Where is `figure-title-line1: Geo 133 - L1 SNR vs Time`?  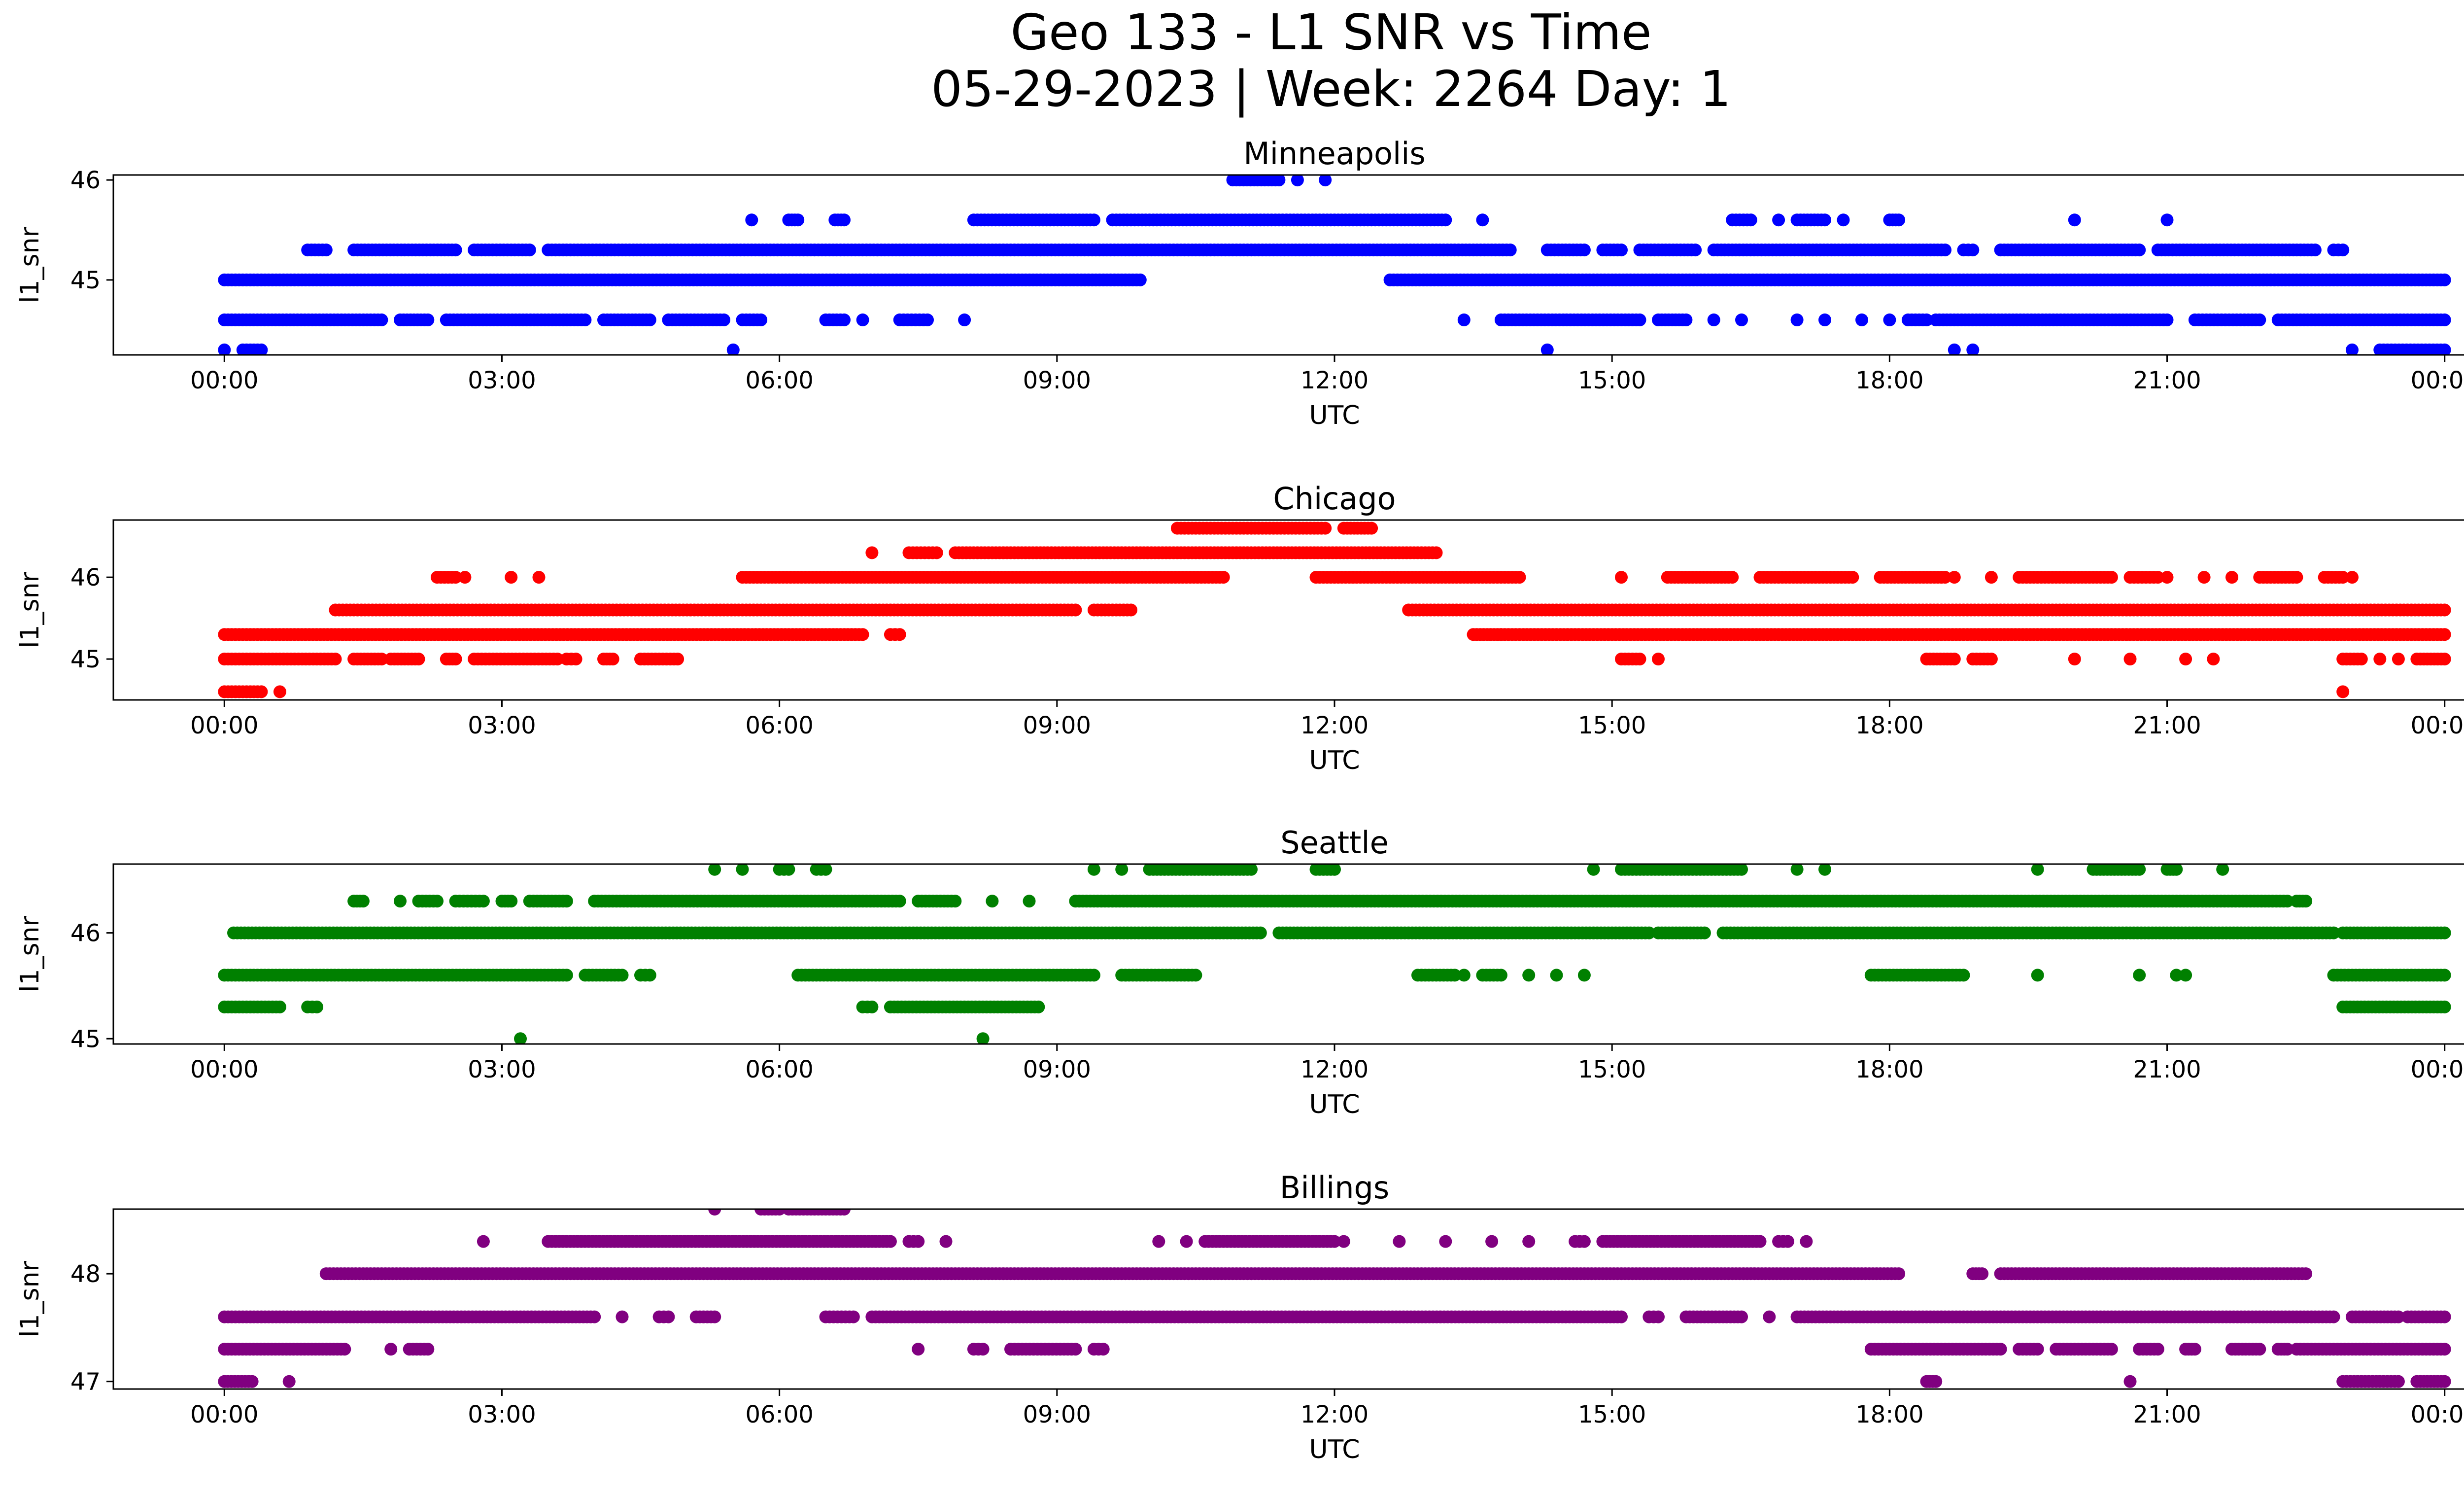 figure-title-line1: Geo 133 - L1 SNR vs Time is located at coordinates (1331, 32).